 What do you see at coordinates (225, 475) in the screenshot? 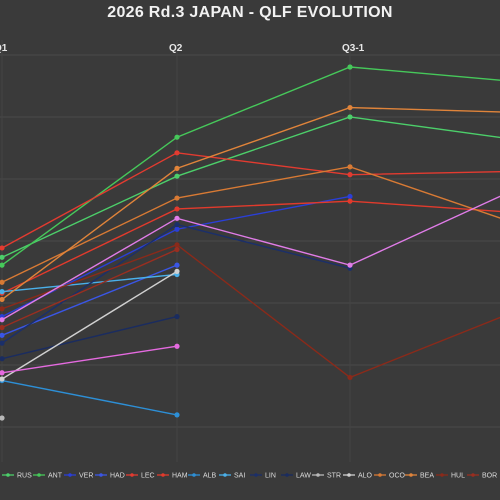
I see `legend-marker-sai` at bounding box center [225, 475].